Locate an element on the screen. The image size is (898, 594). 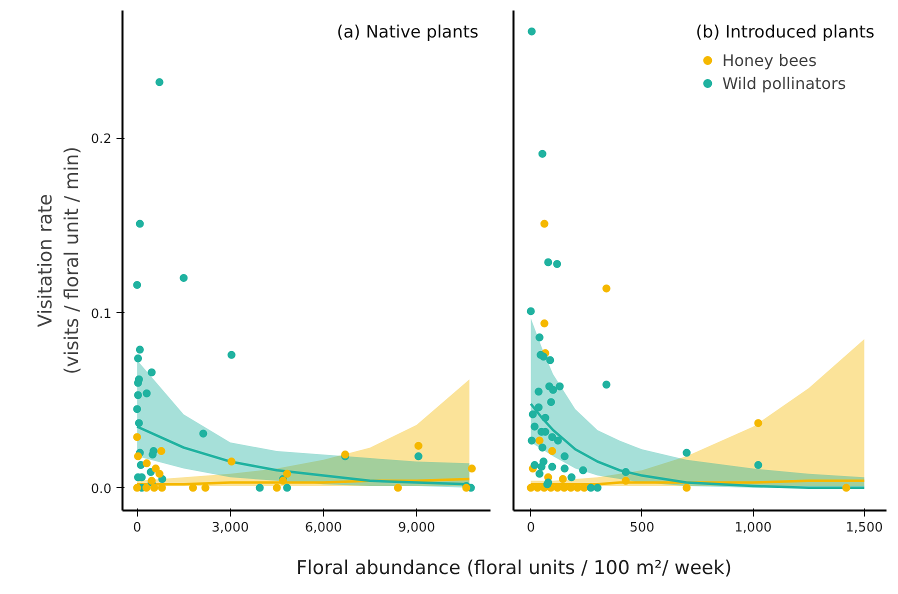
x-tick-label: 9,000 is located at coordinates (417, 528).